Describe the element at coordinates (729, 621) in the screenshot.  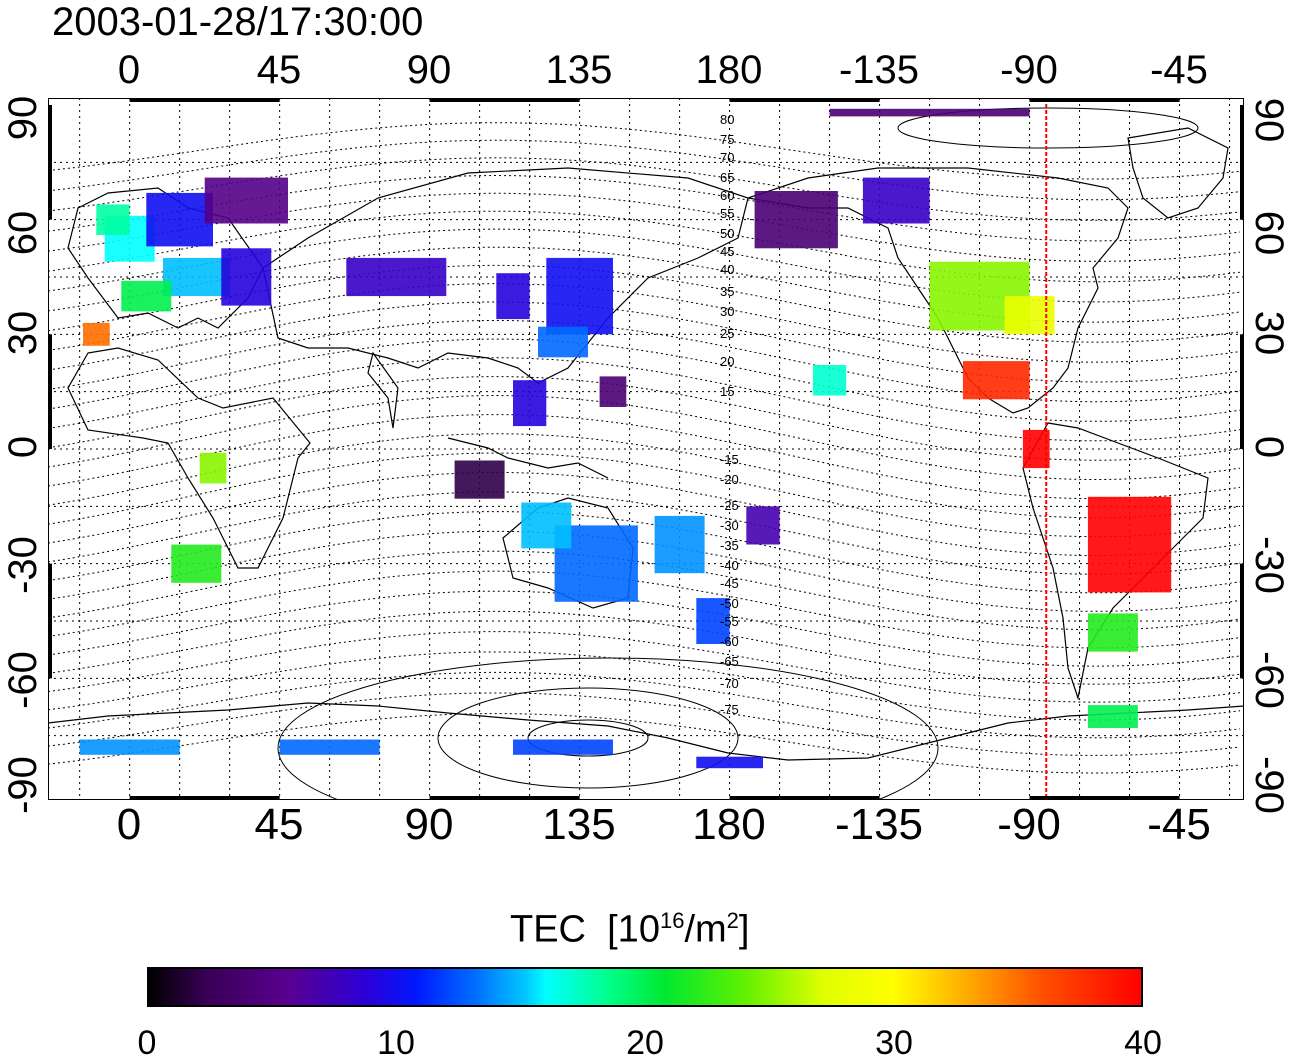
I see `contour-label: -55` at that location.